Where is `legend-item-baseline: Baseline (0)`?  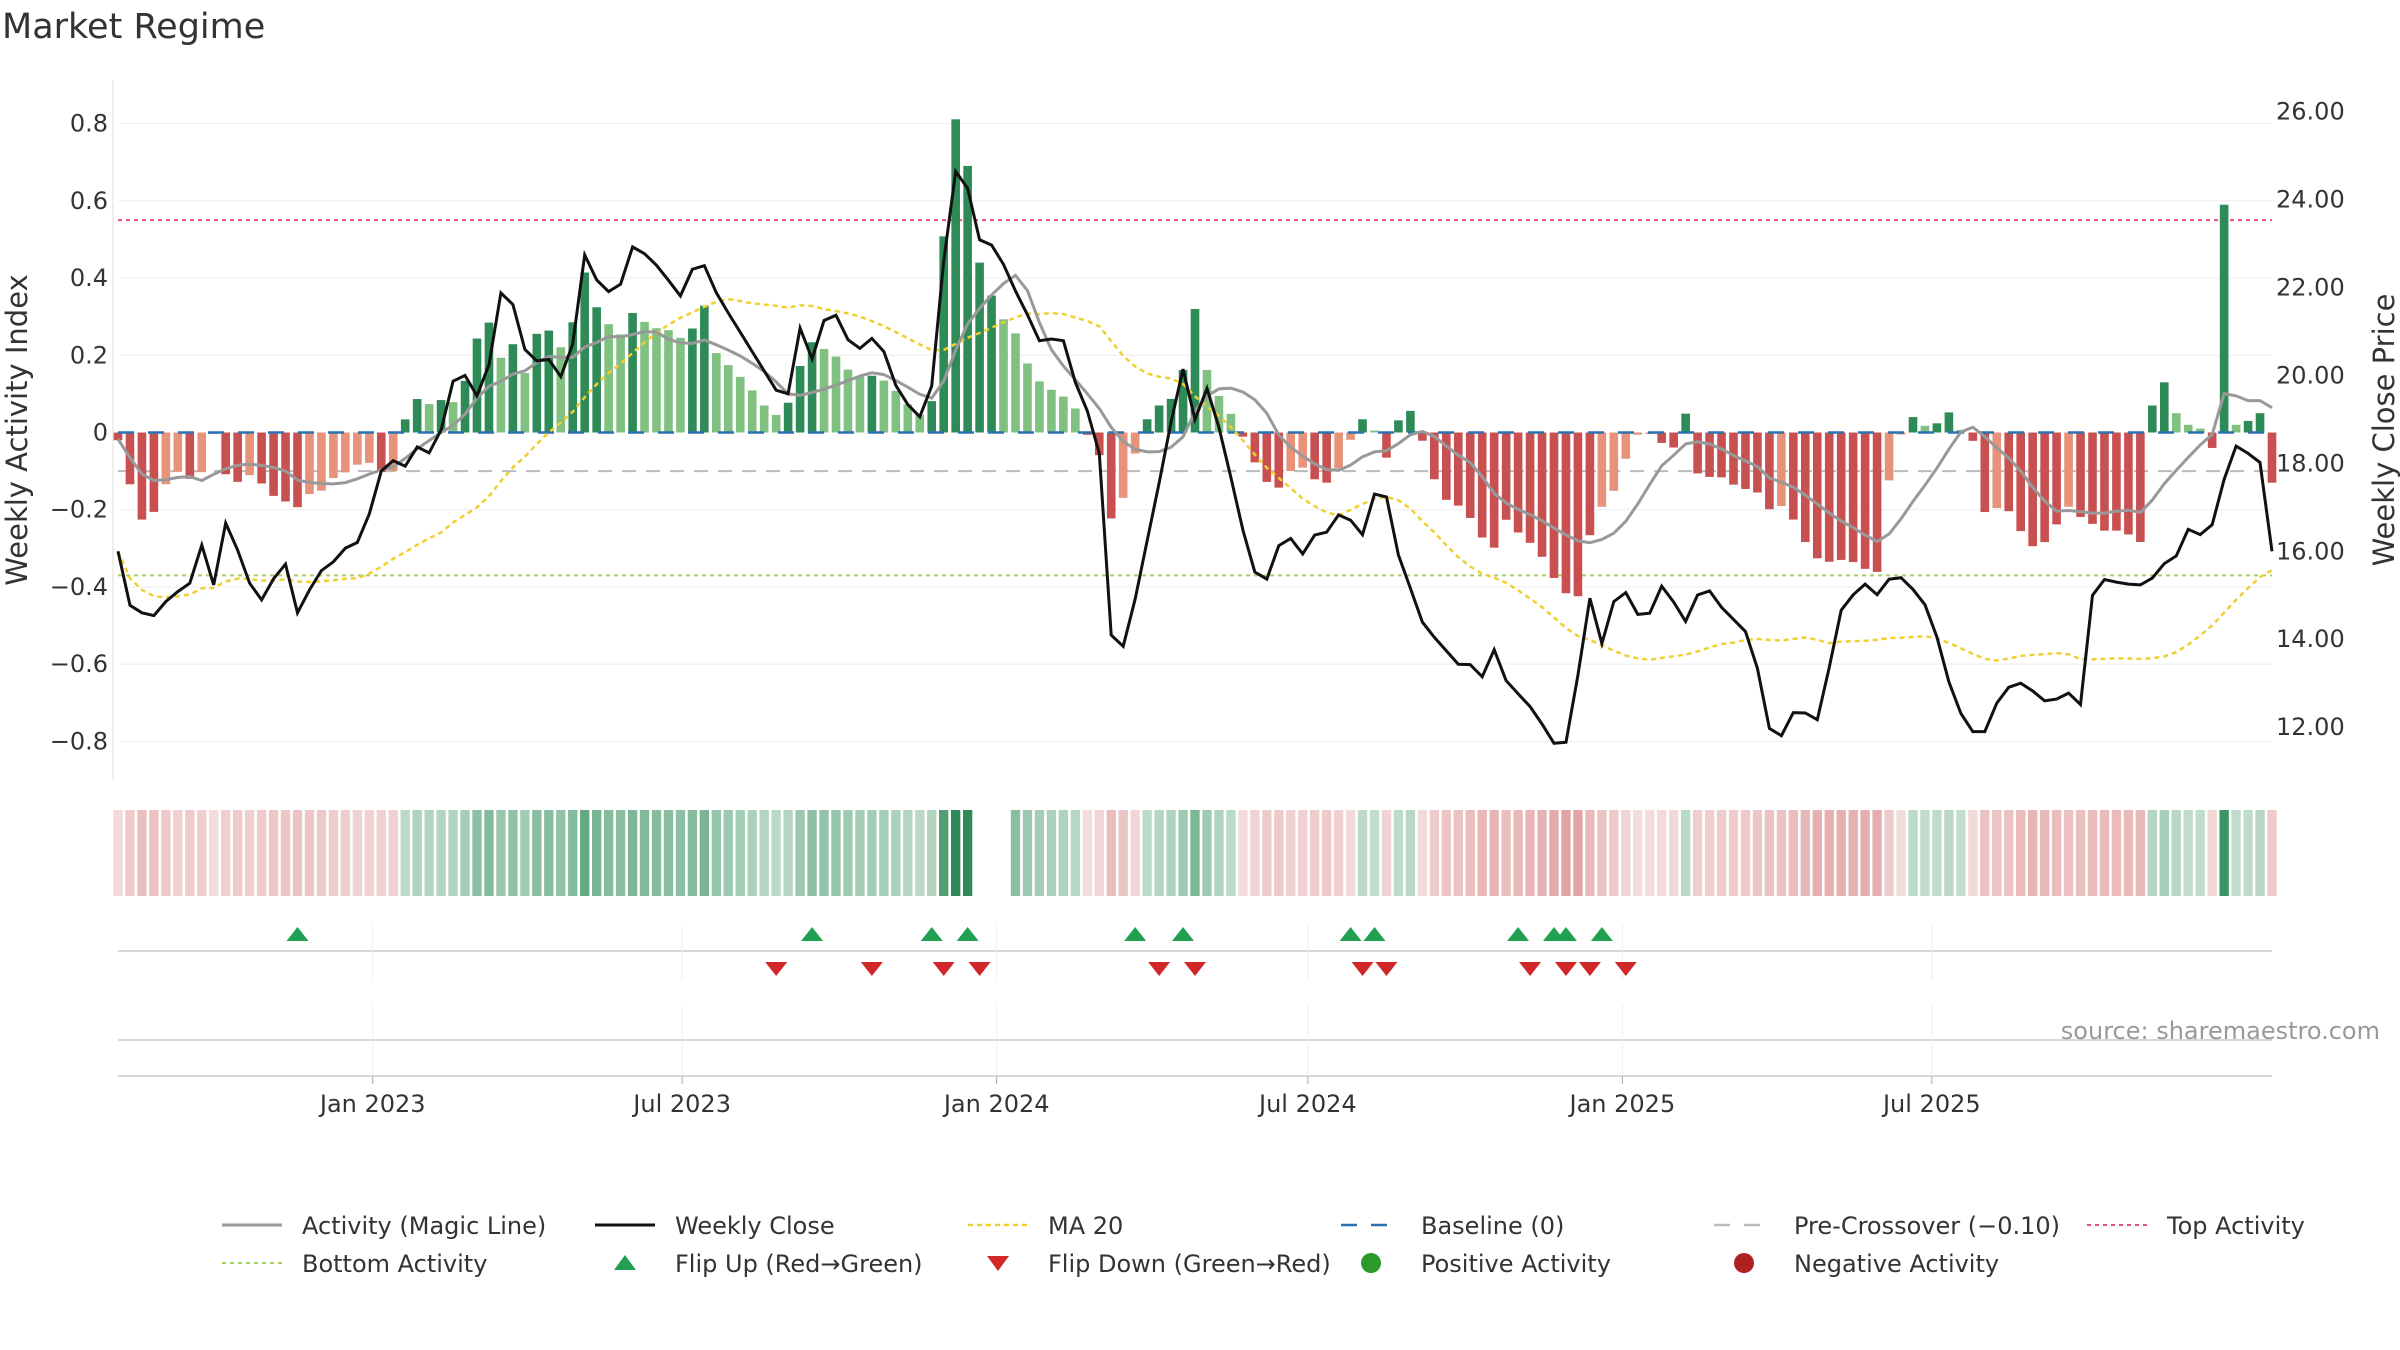 legend-item-baseline: Baseline (0) is located at coordinates (1452, 1226).